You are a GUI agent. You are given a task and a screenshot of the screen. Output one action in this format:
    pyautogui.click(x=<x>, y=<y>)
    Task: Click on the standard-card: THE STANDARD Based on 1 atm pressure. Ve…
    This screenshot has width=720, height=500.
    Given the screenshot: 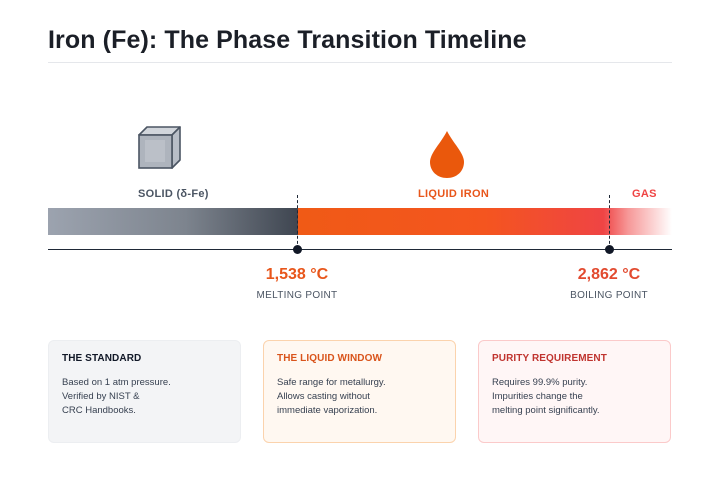 What is the action you would take?
    pyautogui.click(x=144, y=391)
    